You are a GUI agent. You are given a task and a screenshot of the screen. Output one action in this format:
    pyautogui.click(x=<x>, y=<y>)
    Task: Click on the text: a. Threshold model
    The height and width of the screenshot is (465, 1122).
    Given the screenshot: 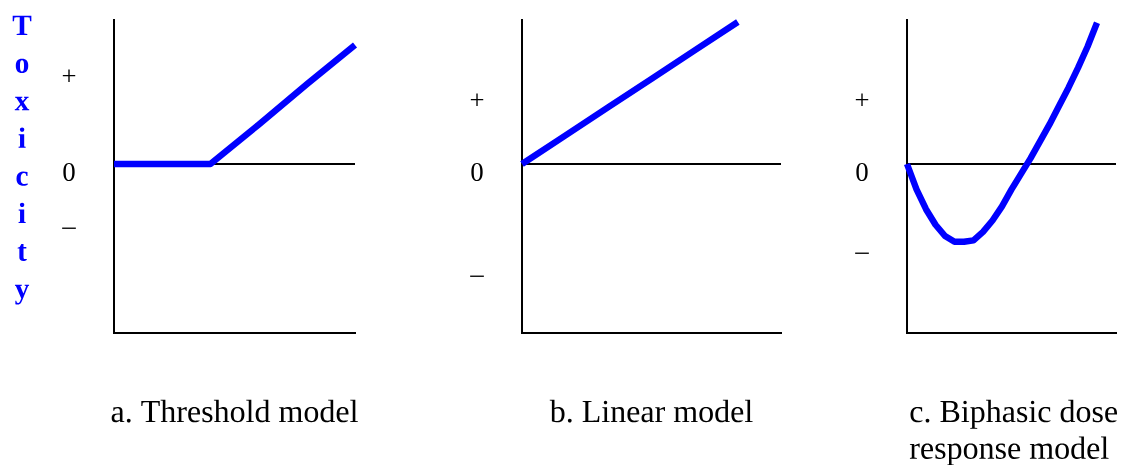 What is the action you would take?
    pyautogui.click(x=234, y=411)
    